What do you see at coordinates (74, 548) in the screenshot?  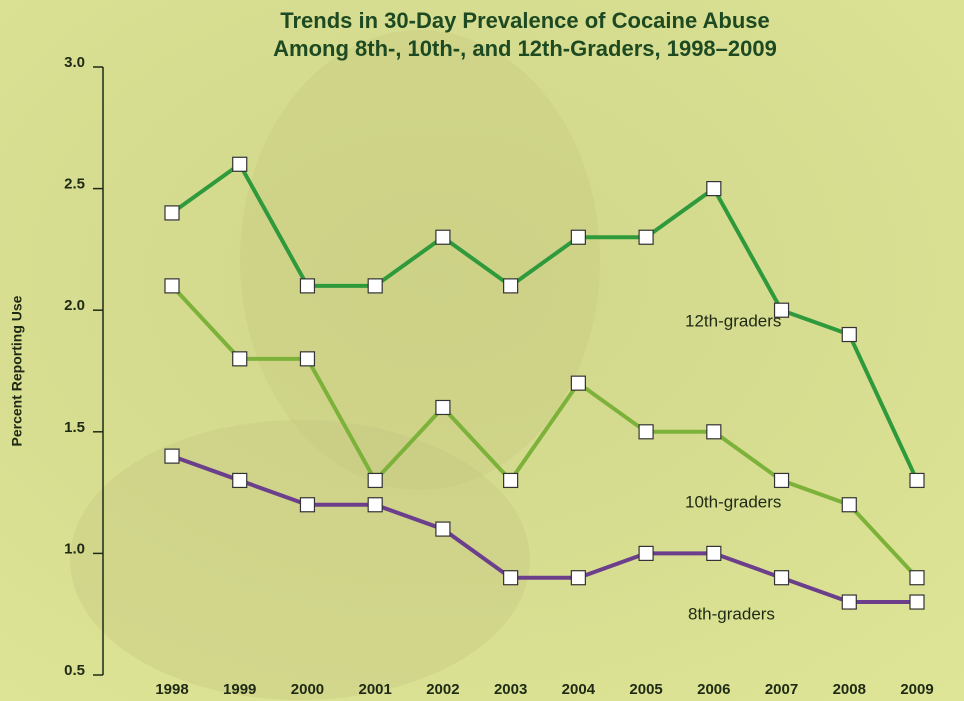 I see `y-tick-label: 1.0` at bounding box center [74, 548].